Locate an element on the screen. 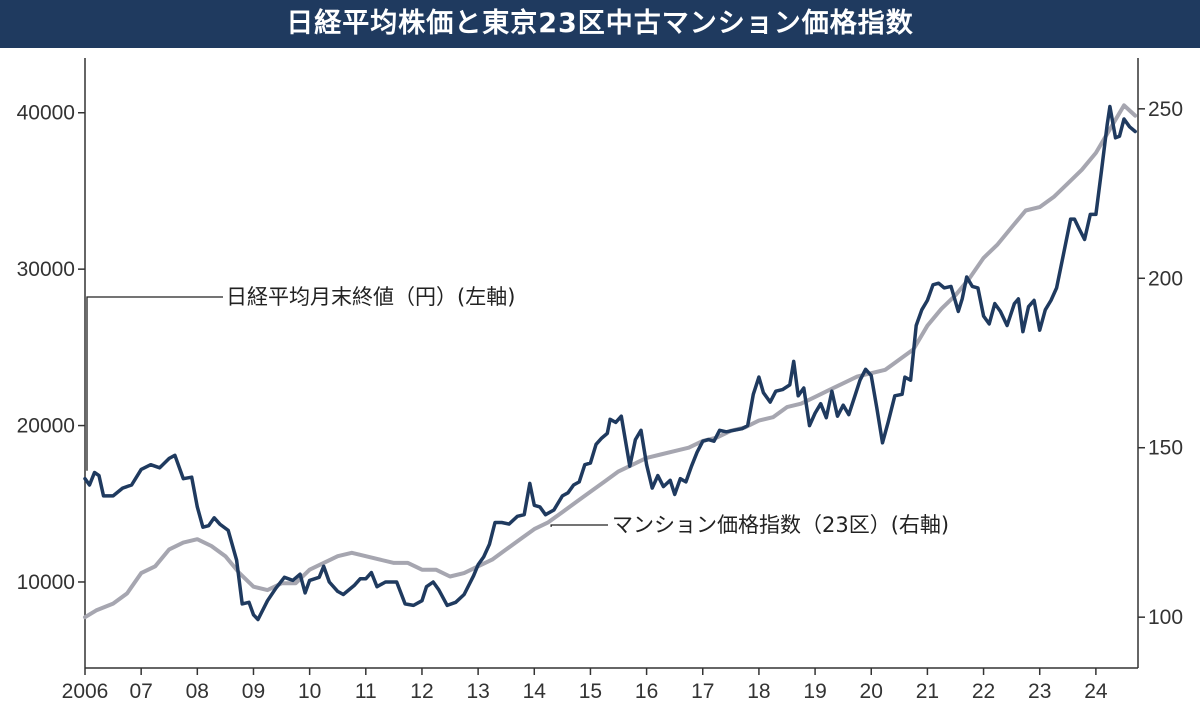  x-tick-label: 23 is located at coordinates (1039, 691).